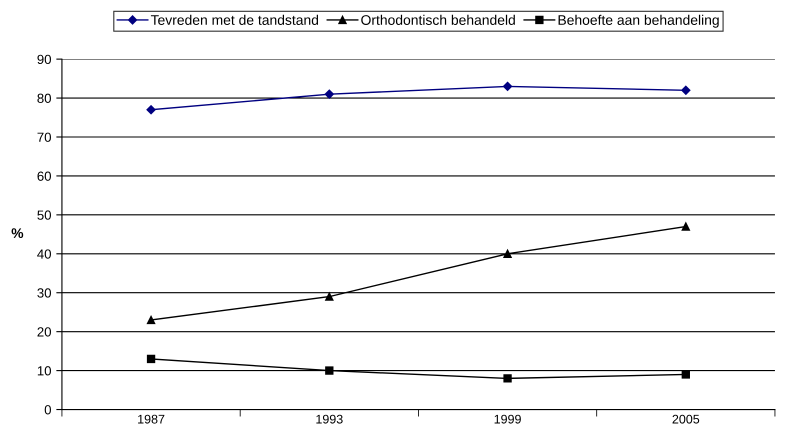  Describe the element at coordinates (44, 293) in the screenshot. I see `y-tick-label: 30` at that location.